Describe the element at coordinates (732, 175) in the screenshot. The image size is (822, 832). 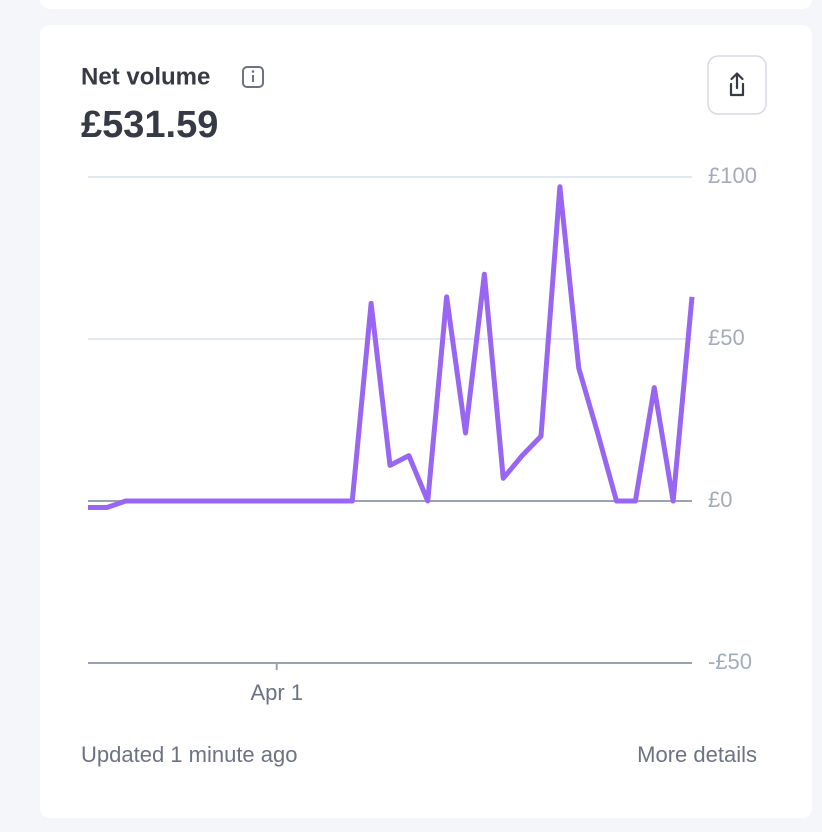
I see `y-tick-label: £100` at that location.